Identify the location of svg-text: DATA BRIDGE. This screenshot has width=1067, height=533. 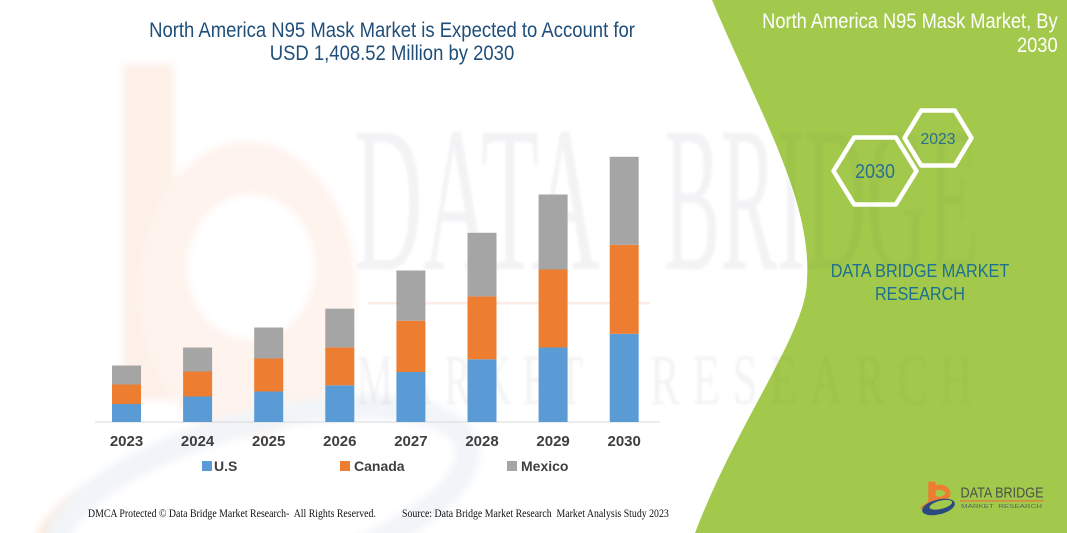
(1002, 493).